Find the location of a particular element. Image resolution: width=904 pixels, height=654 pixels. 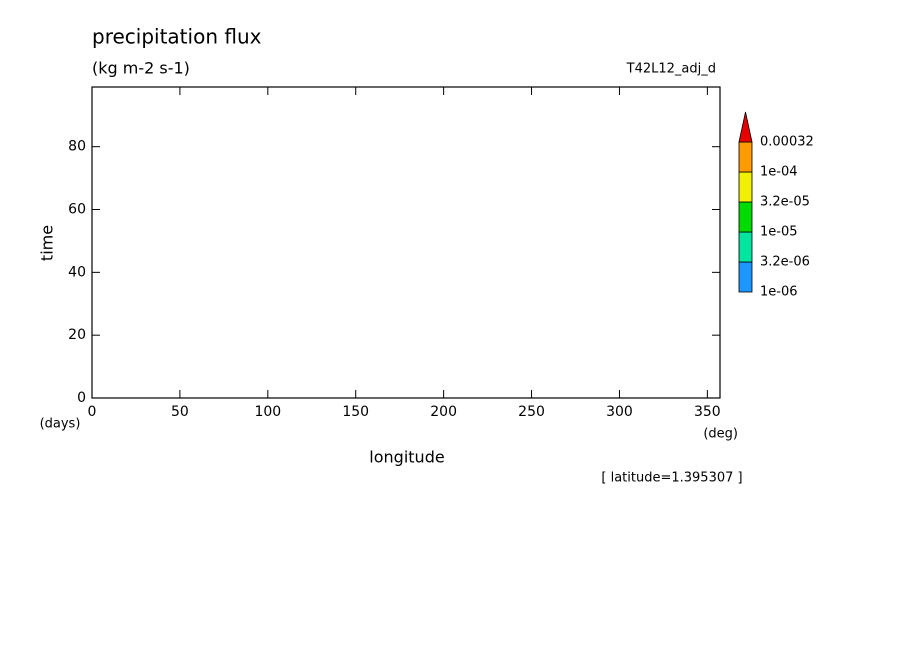

colorbar-label: 3.2e-06 is located at coordinates (785, 262).